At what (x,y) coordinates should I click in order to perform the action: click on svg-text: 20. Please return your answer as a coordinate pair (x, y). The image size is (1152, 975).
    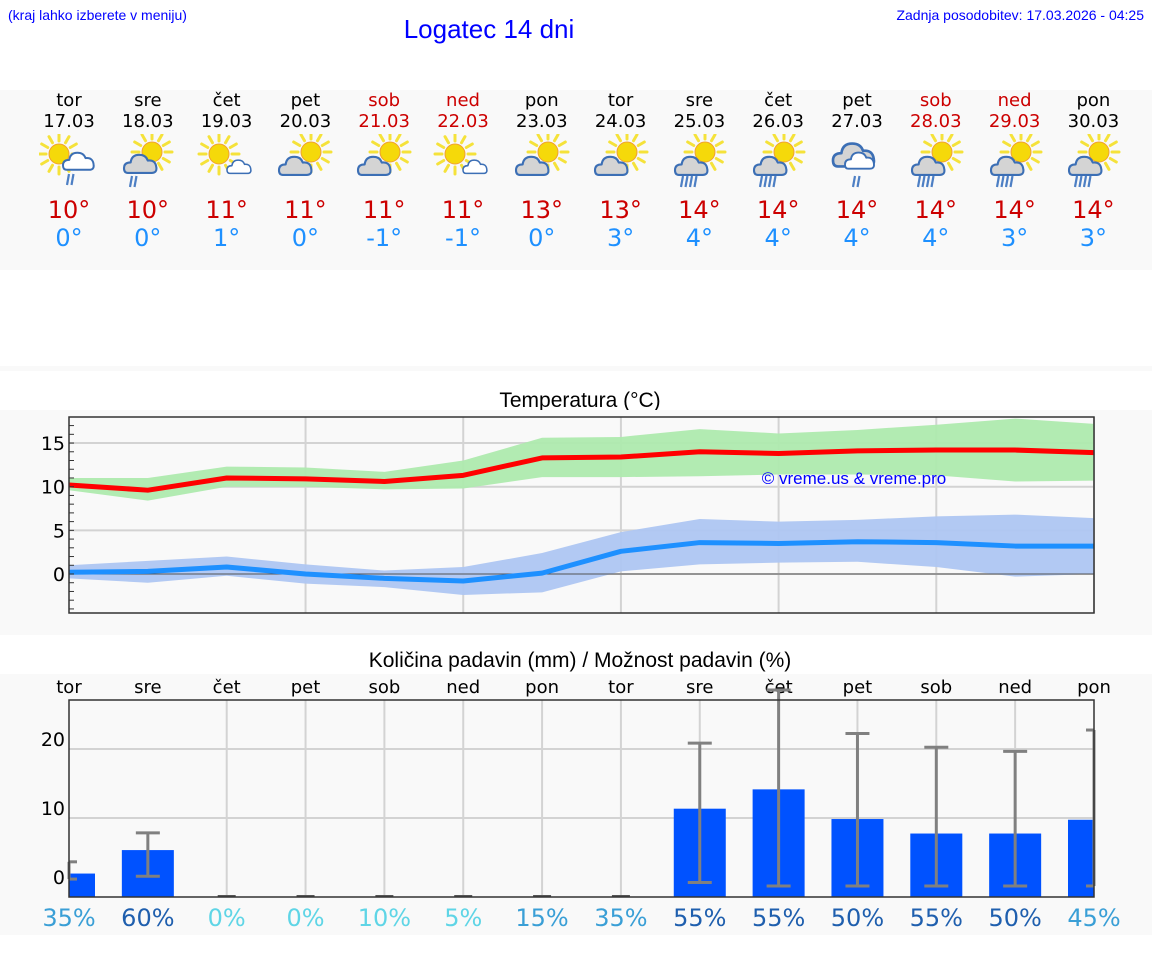
    Looking at the image, I should click on (53, 740).